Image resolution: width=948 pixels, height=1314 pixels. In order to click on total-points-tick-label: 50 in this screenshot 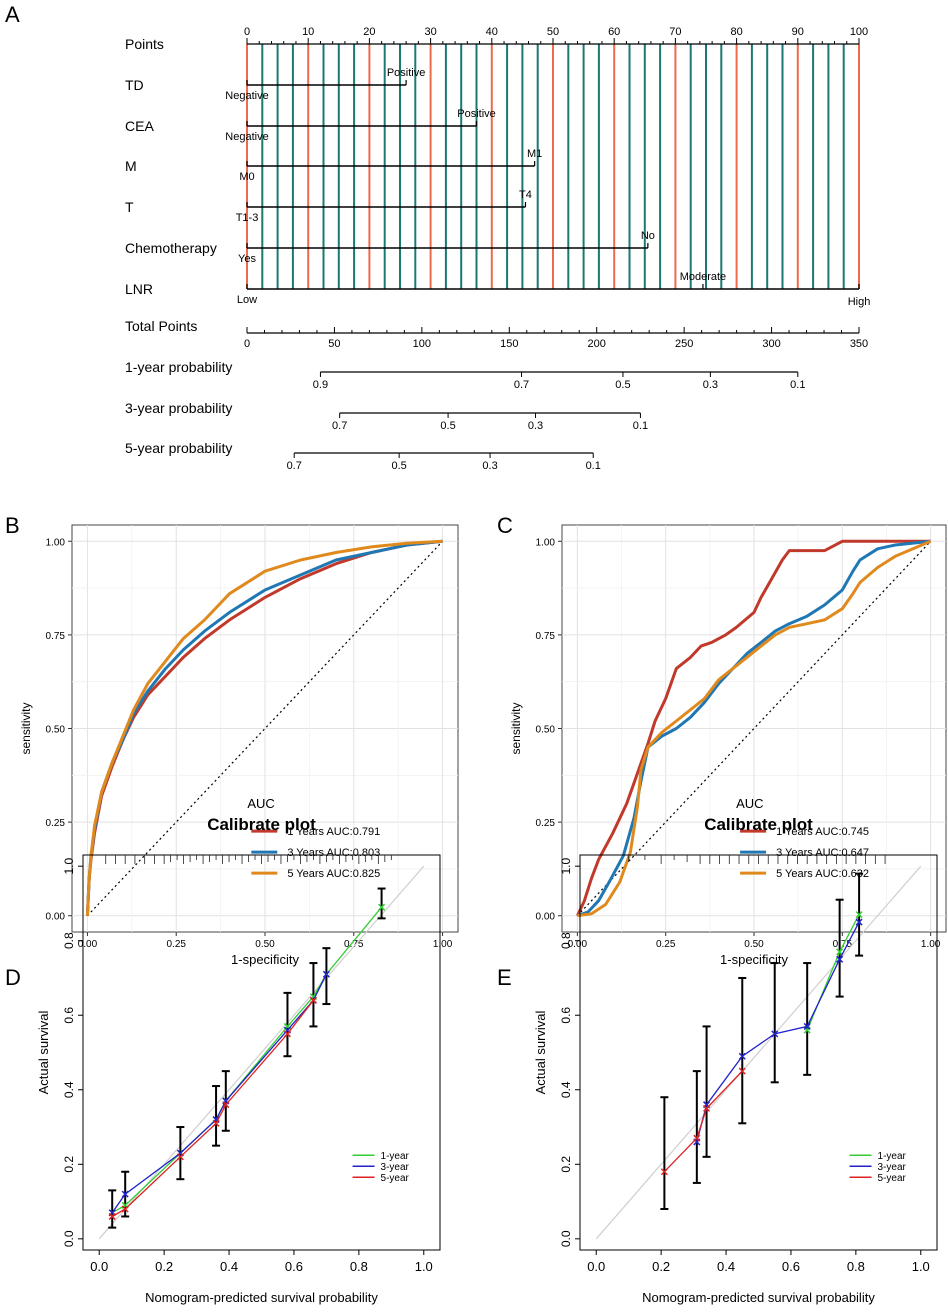, I will do `click(334, 344)`.